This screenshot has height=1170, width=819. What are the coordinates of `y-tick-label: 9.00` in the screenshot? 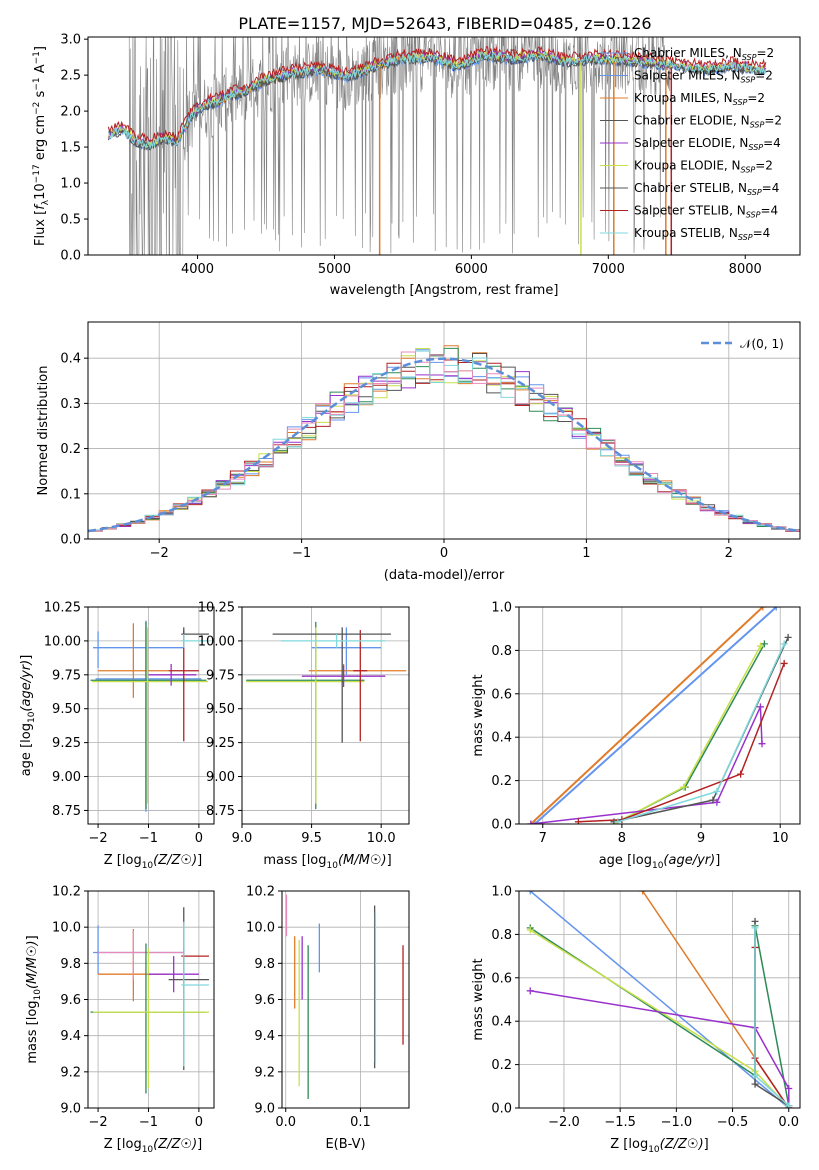 It's located at (66, 777).